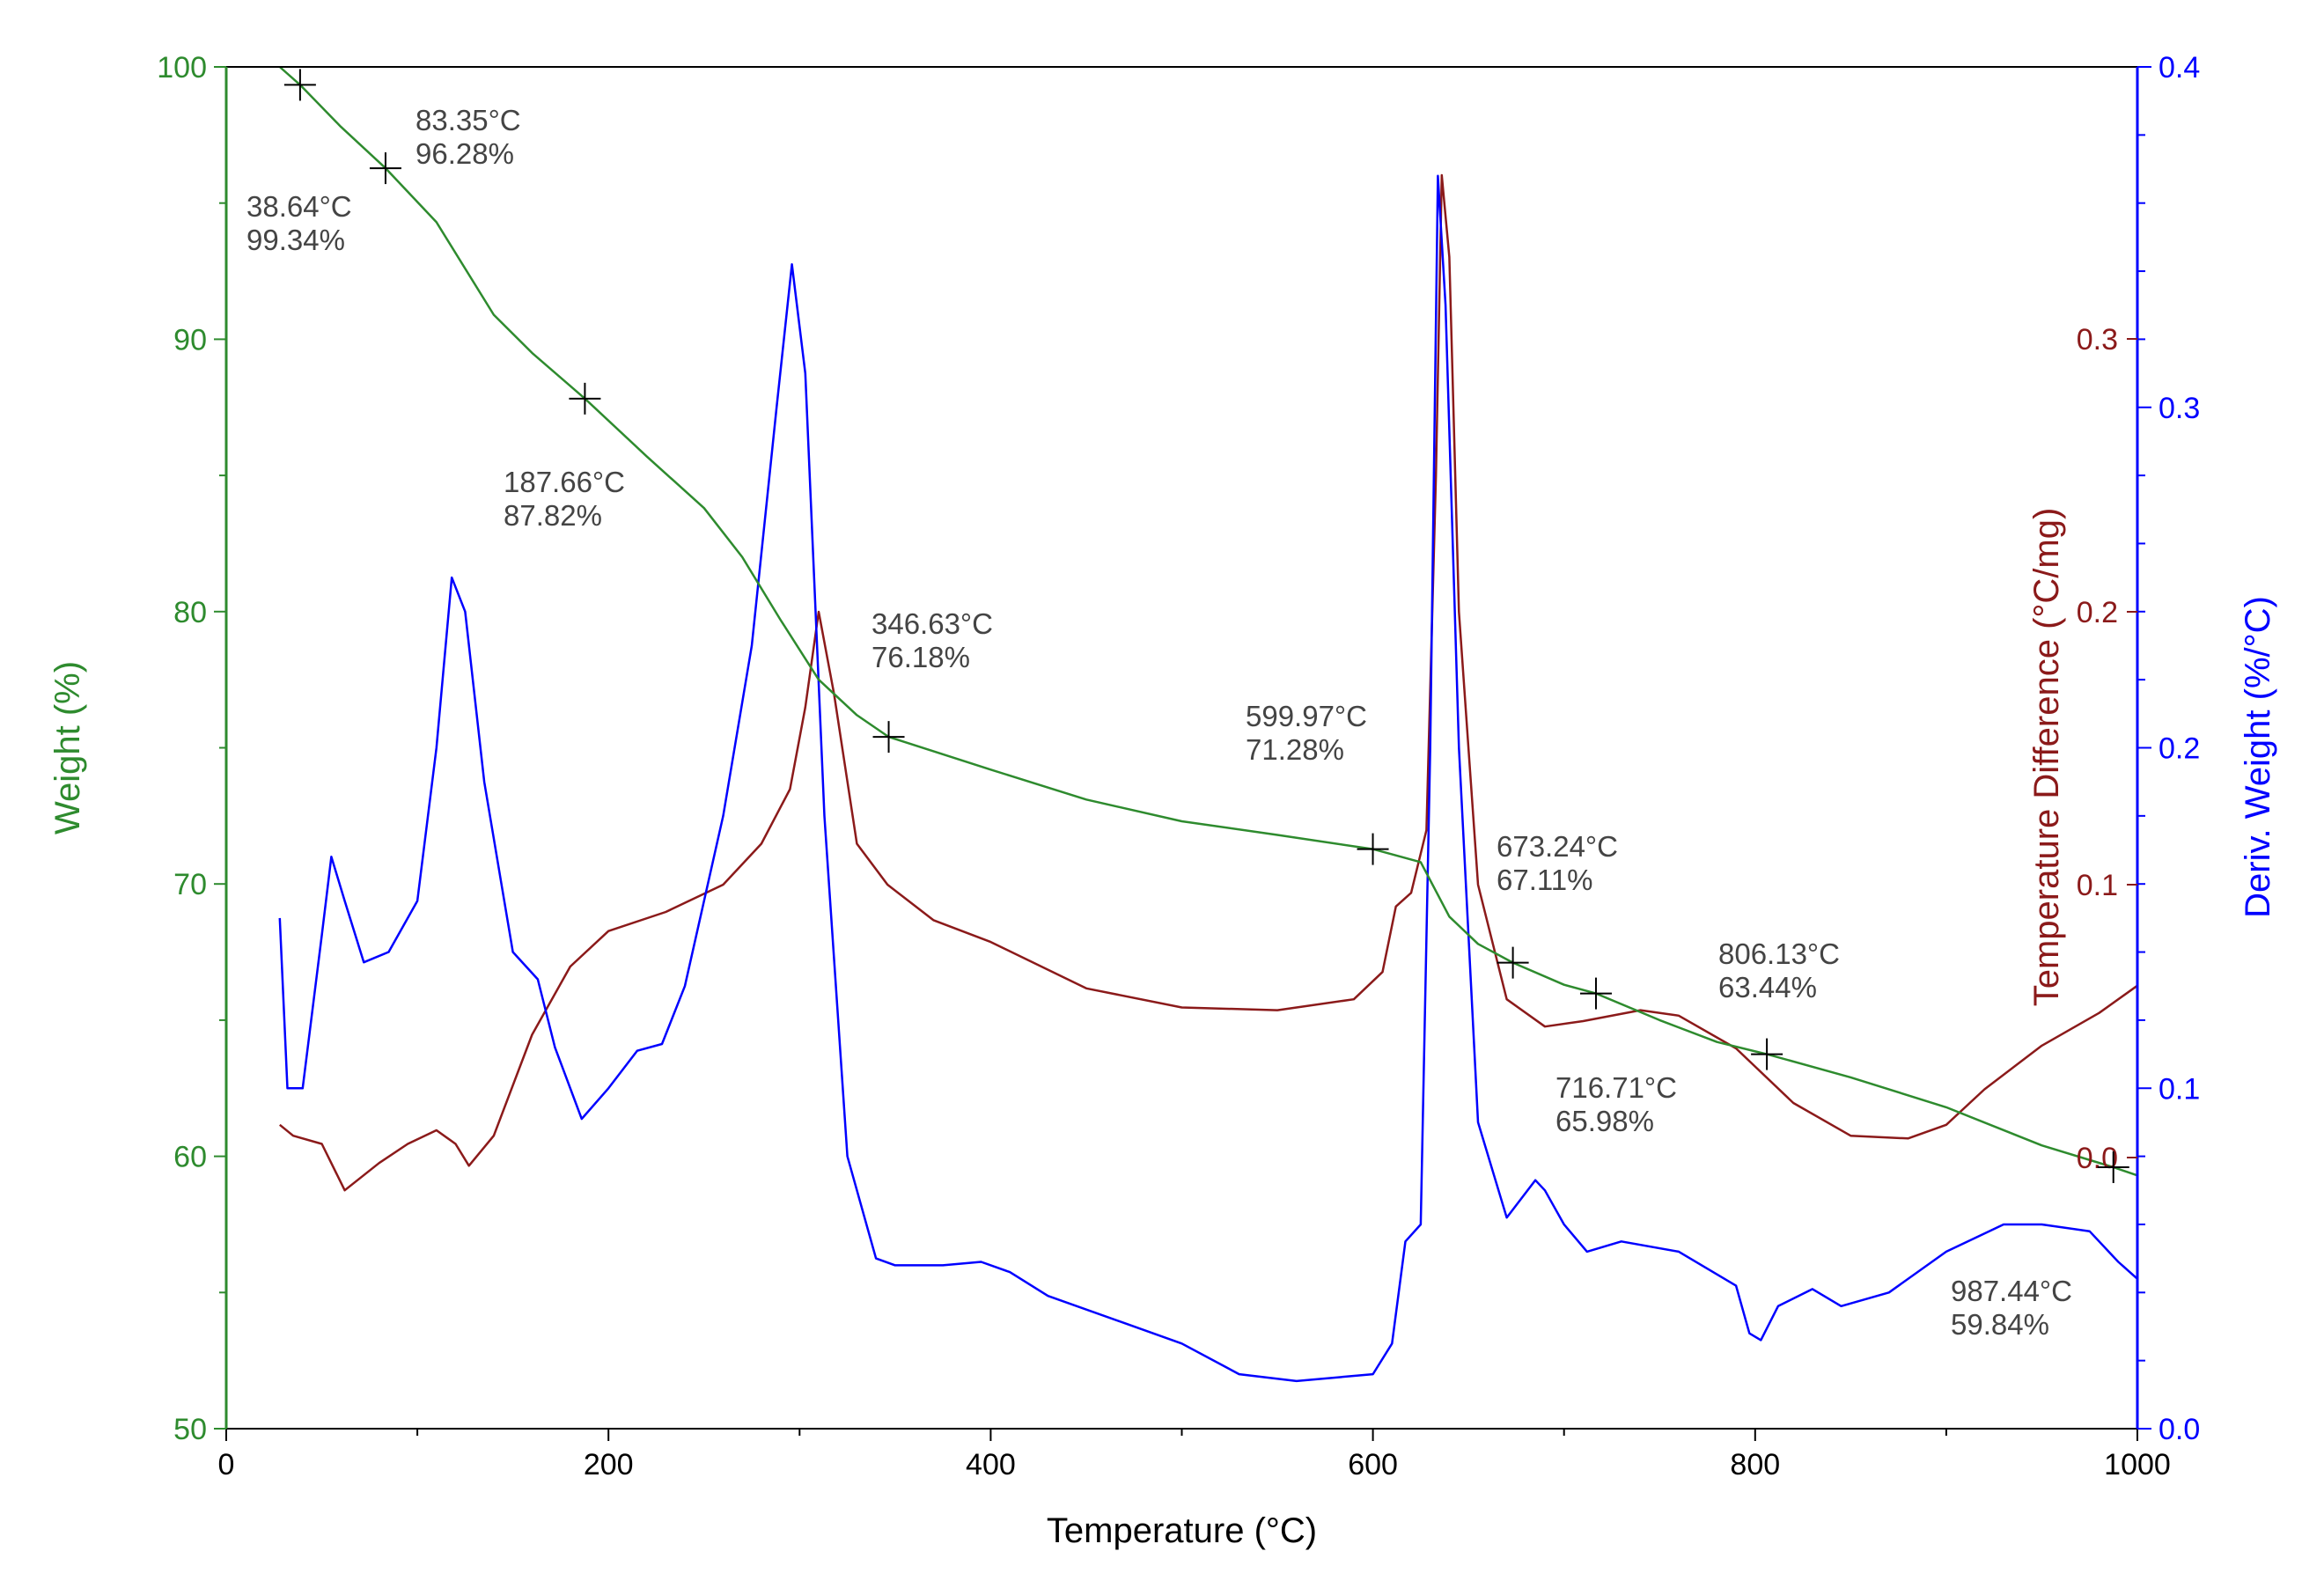 This screenshot has height=1588, width=2324. I want to click on weight-tick-label: 90, so click(190, 340).